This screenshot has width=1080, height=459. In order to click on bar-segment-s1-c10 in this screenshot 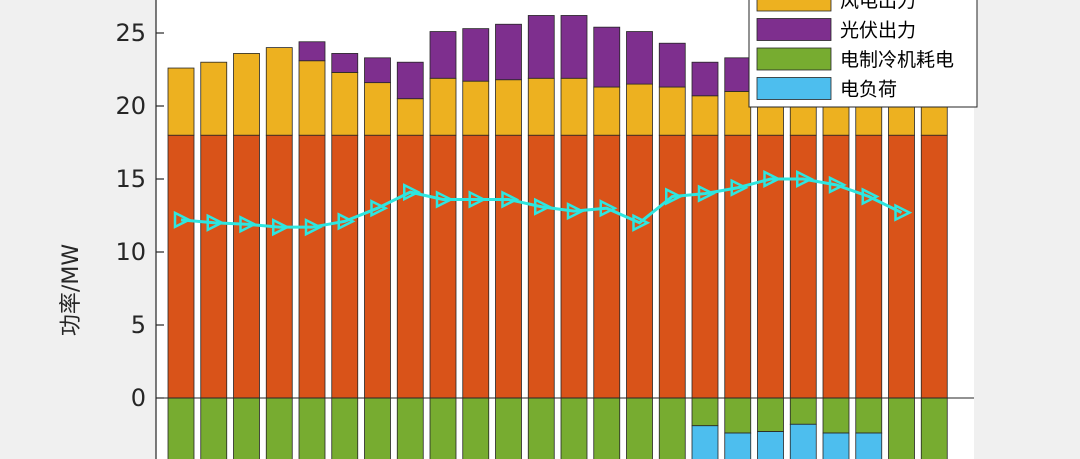, I will do `click(476, 108)`.